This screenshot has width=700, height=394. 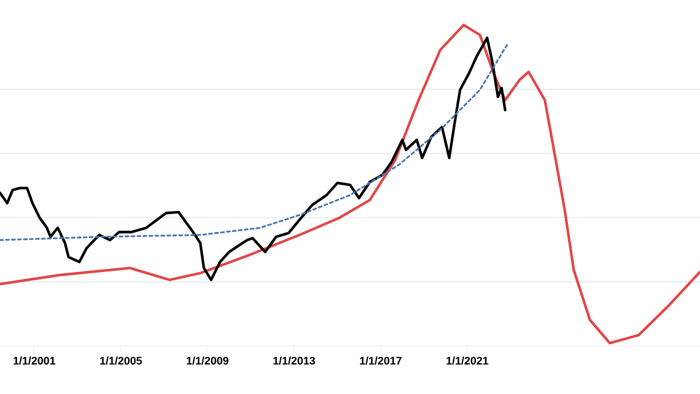 What do you see at coordinates (35, 360) in the screenshot?
I see `x-tick-label: 1/1/2001` at bounding box center [35, 360].